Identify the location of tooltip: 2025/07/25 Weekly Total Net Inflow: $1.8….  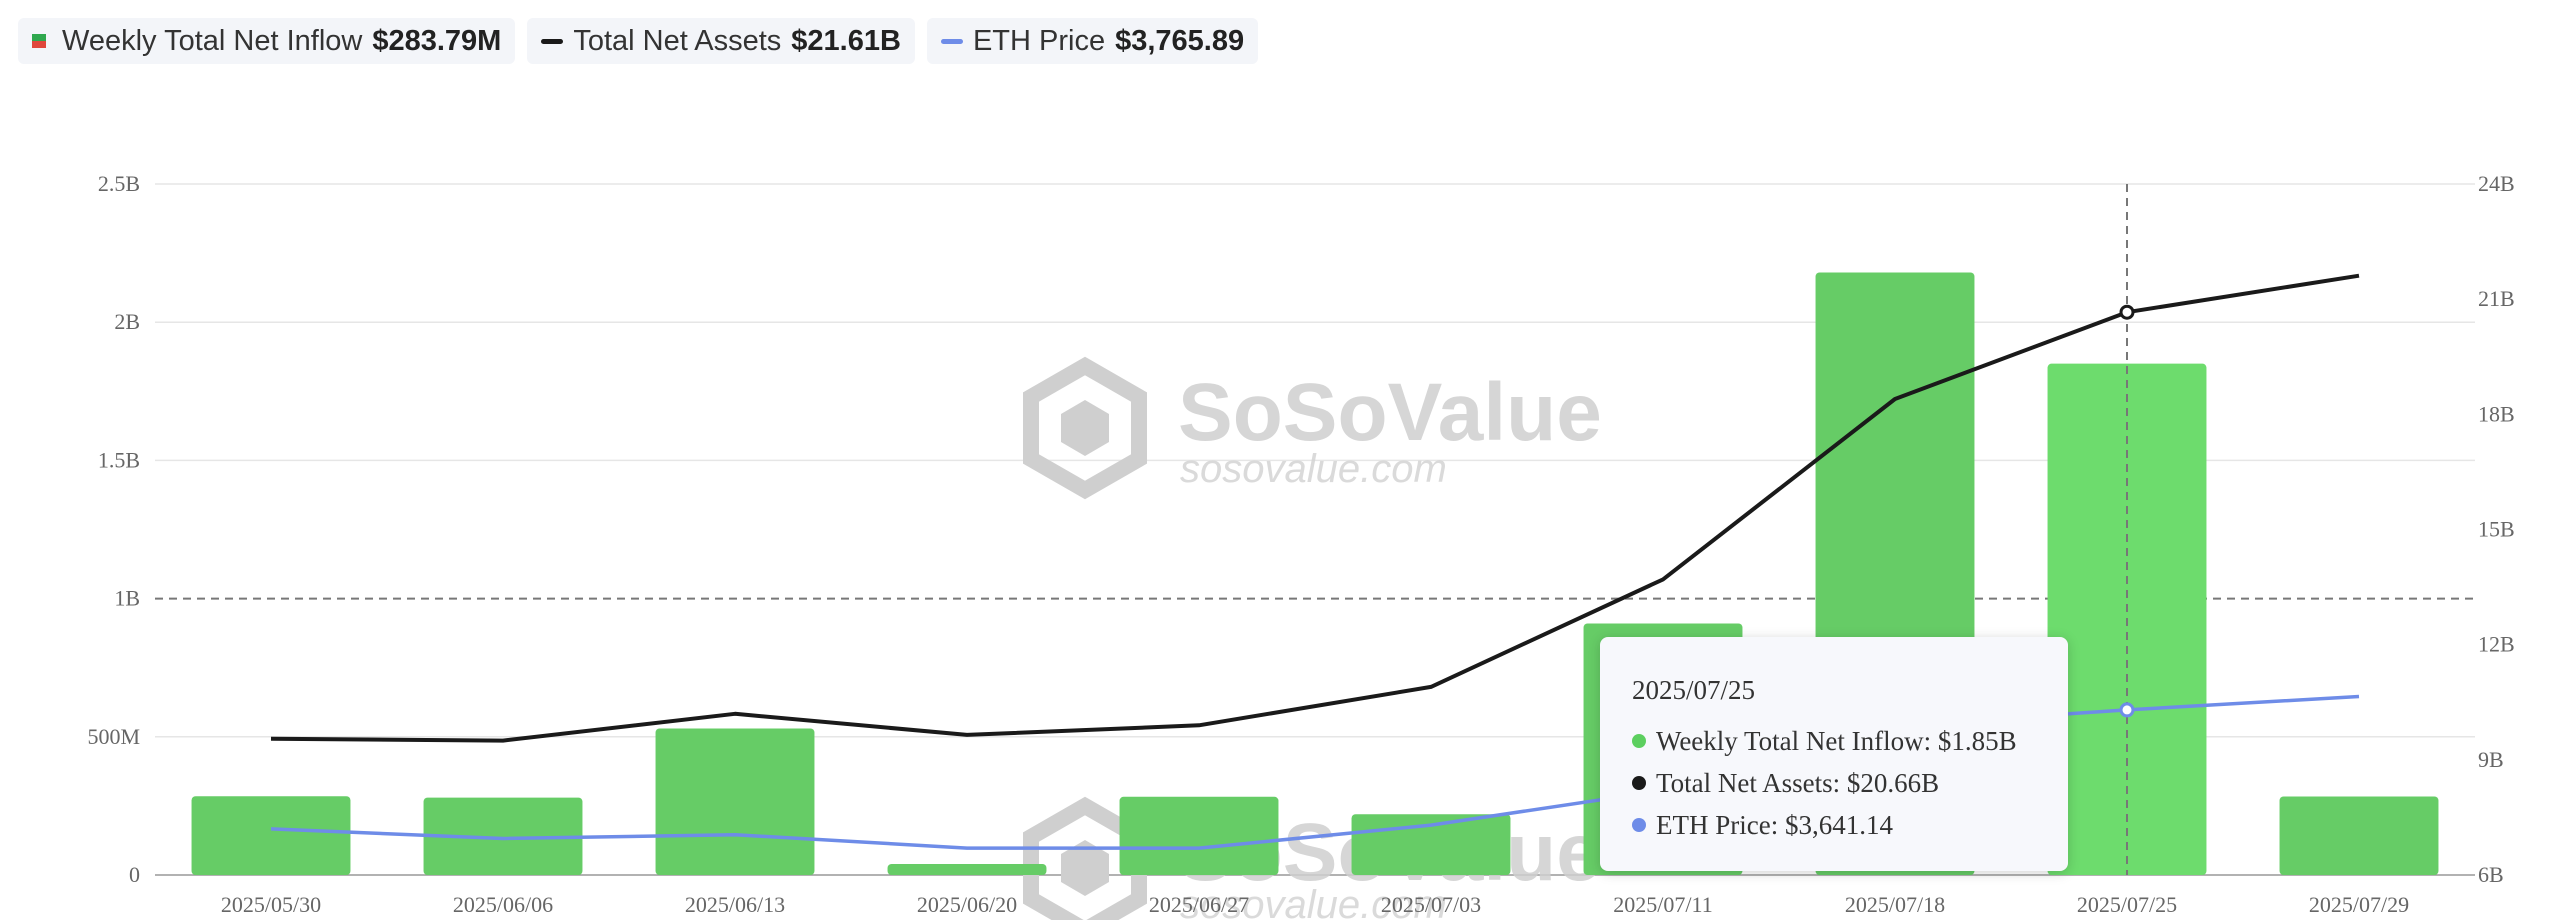
(1834, 754).